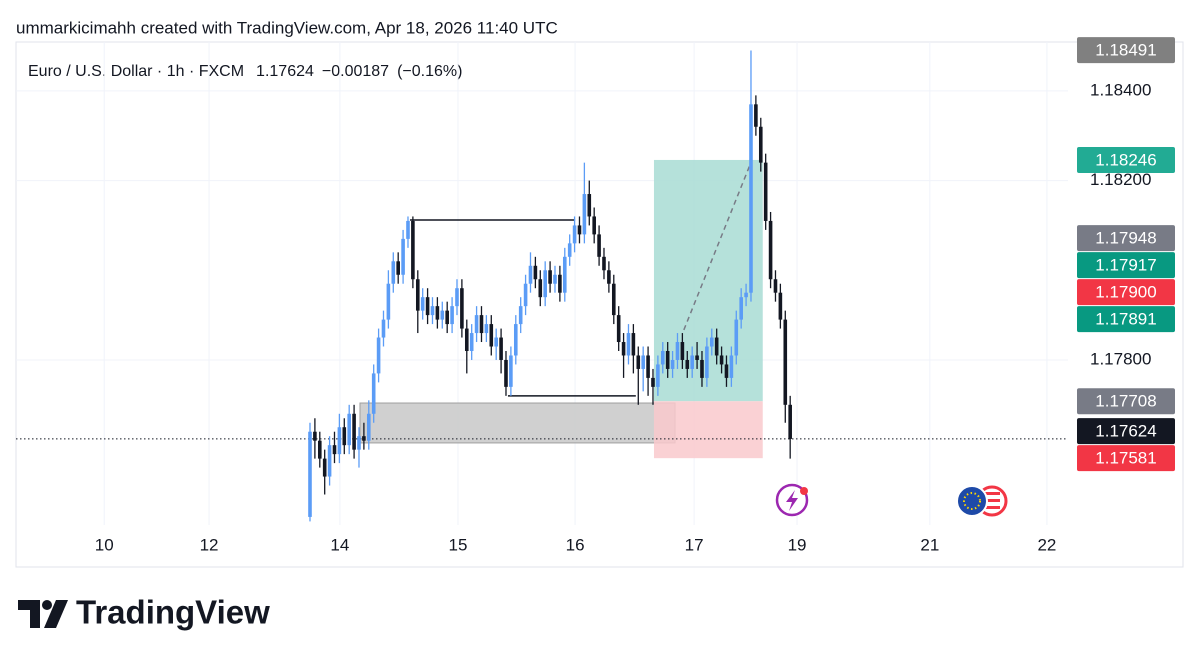 Image resolution: width=1200 pixels, height=662 pixels. I want to click on x-tick-label: 14, so click(339, 544).